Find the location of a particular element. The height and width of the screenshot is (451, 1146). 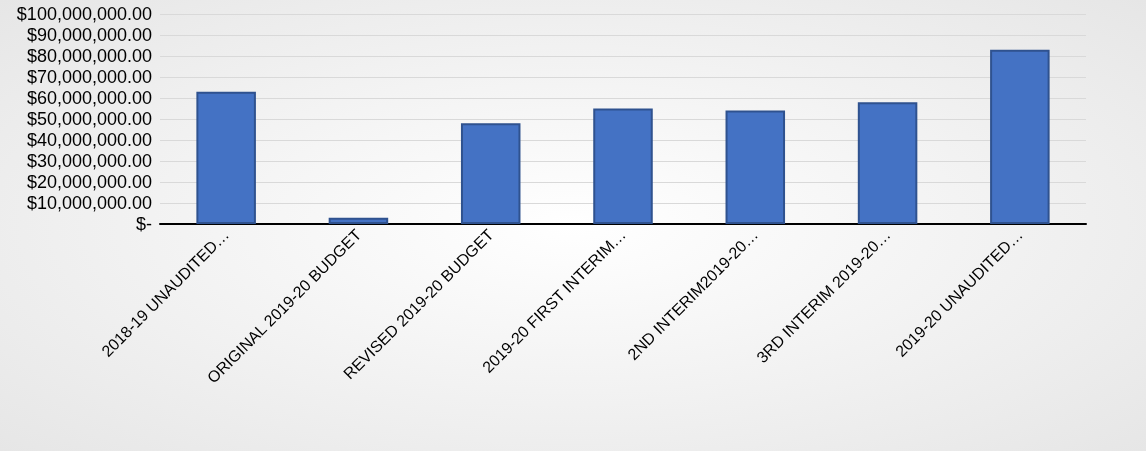

y-tick-label: $50,000,000.00 is located at coordinates (89, 119).